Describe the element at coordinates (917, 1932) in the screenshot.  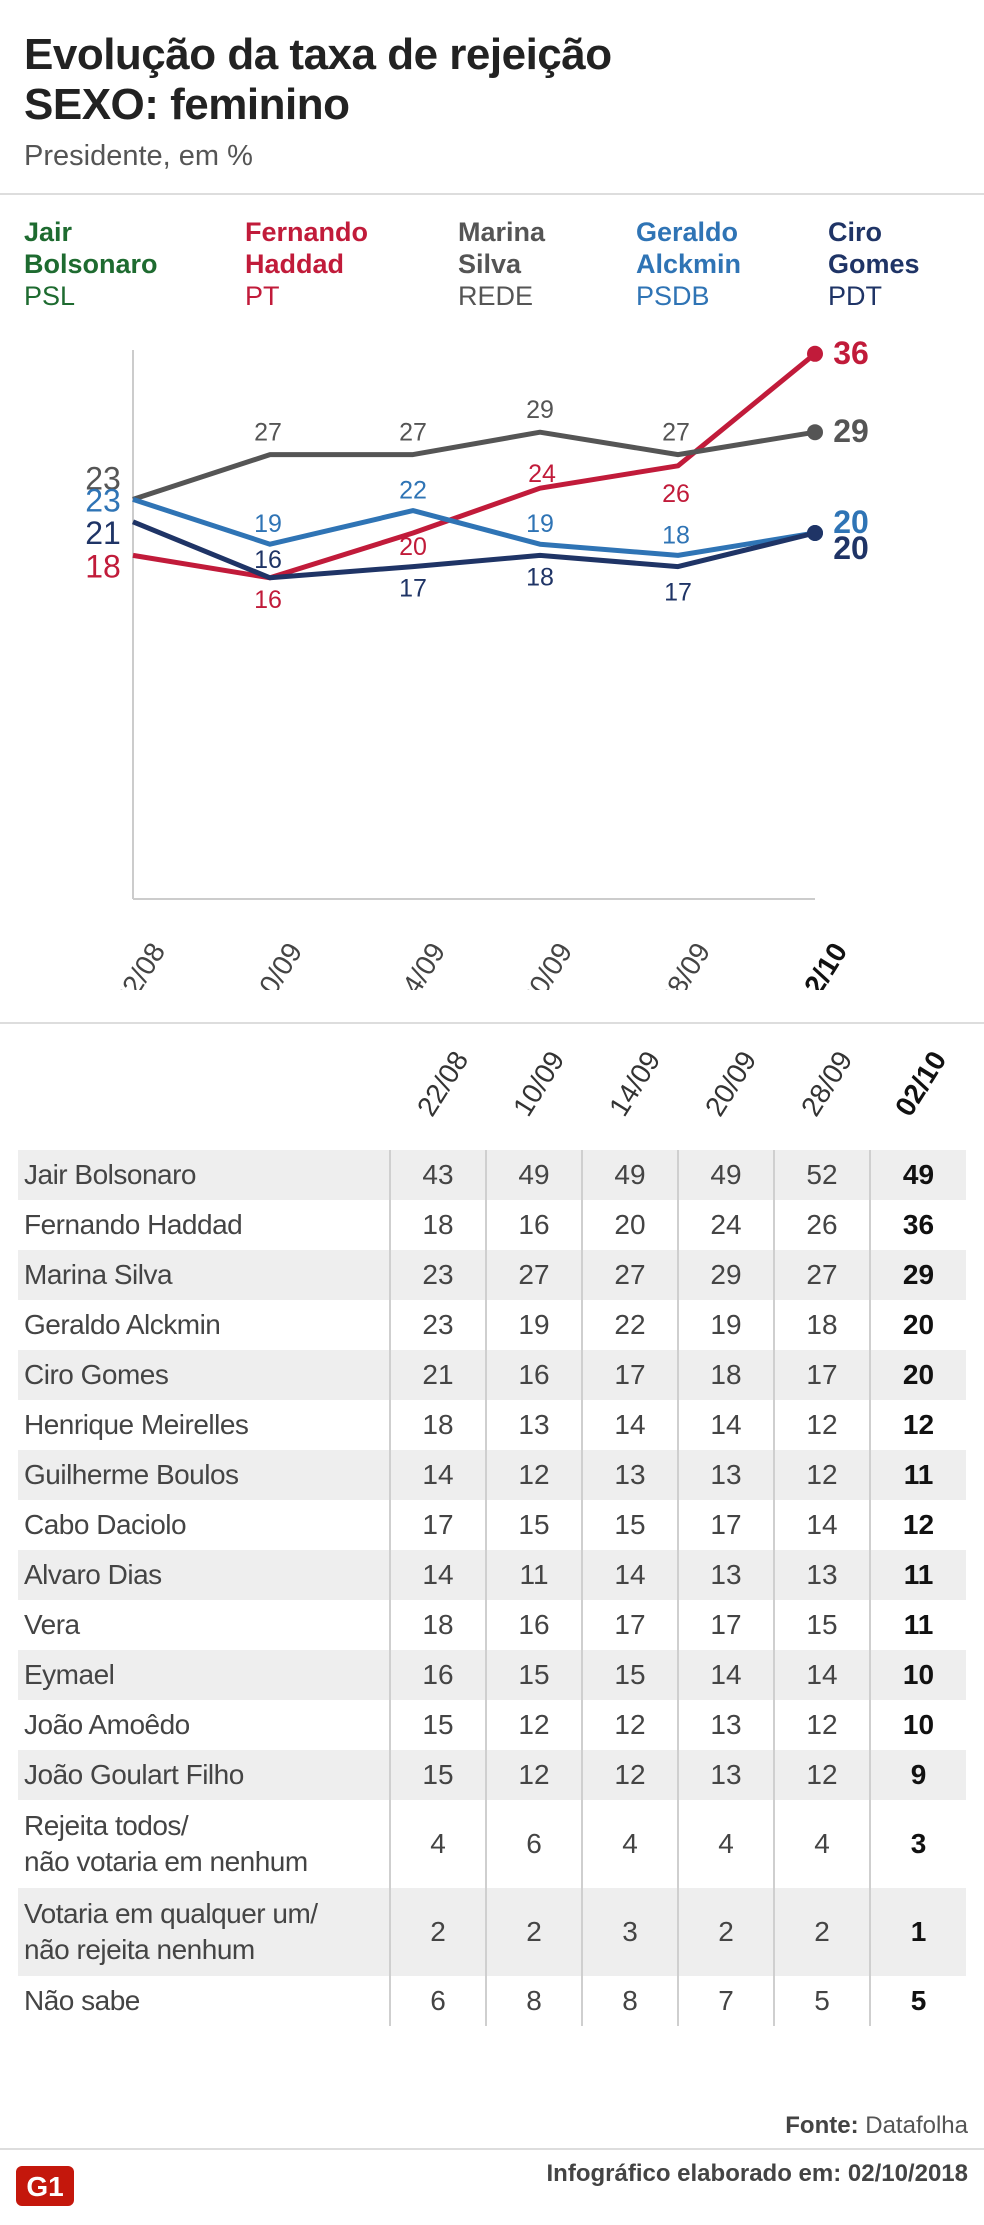
I see `table-cell: 1` at that location.